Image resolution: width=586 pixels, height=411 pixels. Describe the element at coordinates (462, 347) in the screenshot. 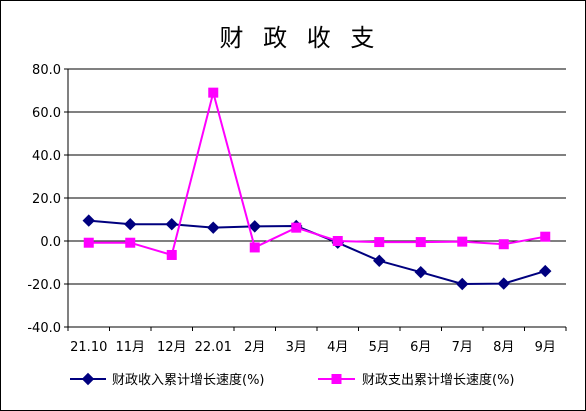

I see `x-tick-label: 7月` at that location.